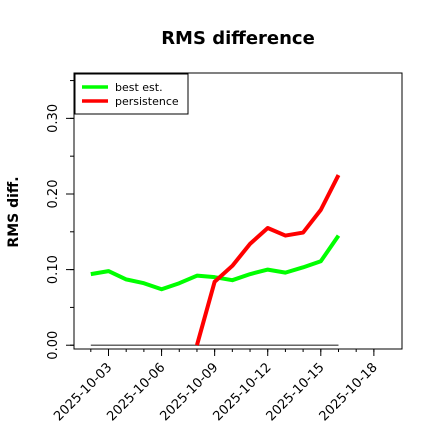  What do you see at coordinates (53, 269) in the screenshot?
I see `y-tick-label-1: 0.10` at bounding box center [53, 269].